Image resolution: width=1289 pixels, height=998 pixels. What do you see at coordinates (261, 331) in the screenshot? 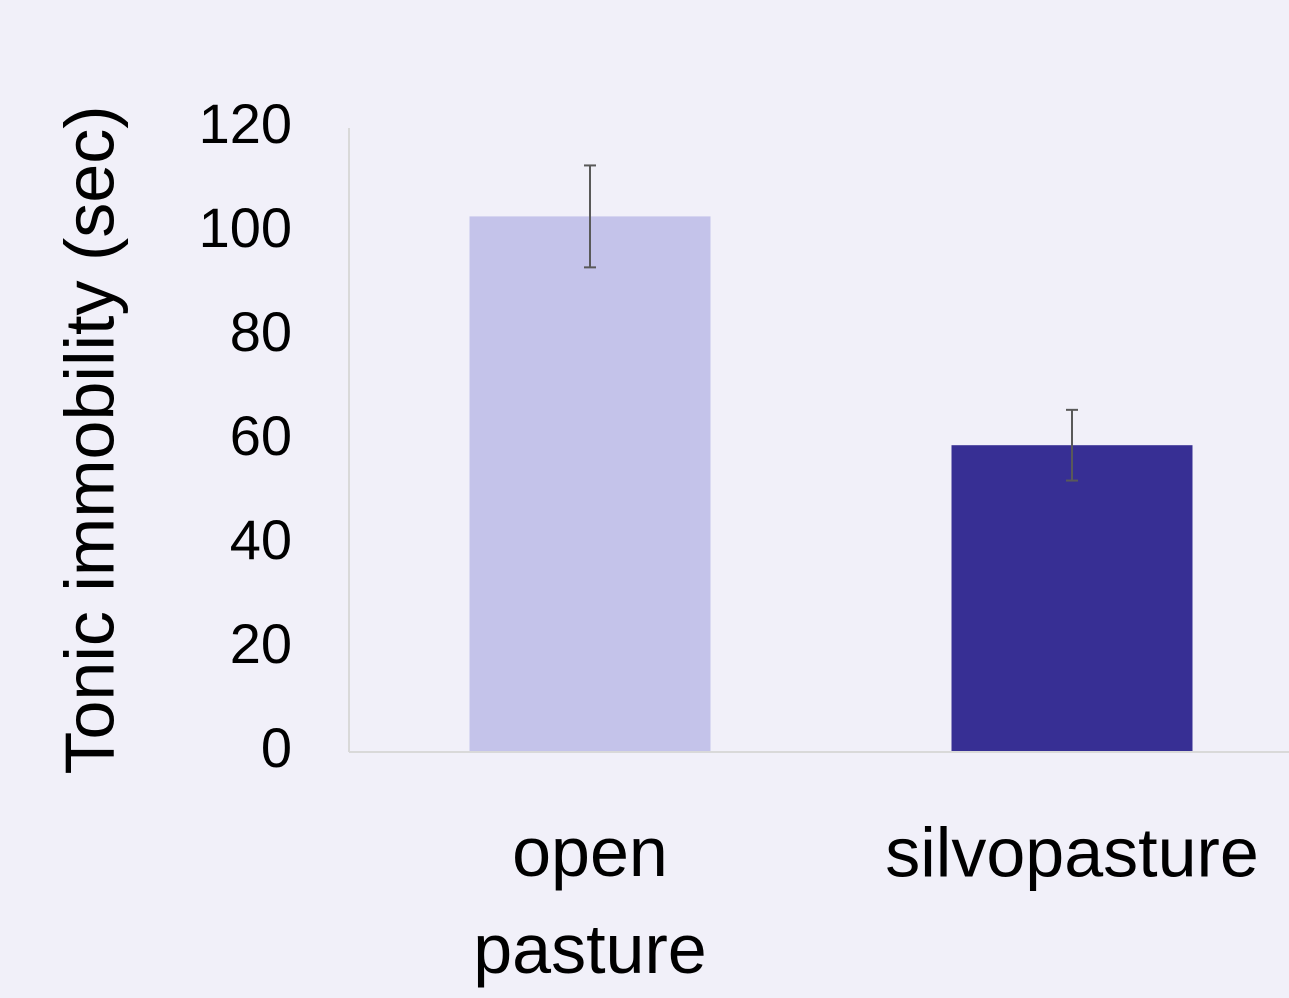
I see `y-tick-label: 80` at bounding box center [261, 331].